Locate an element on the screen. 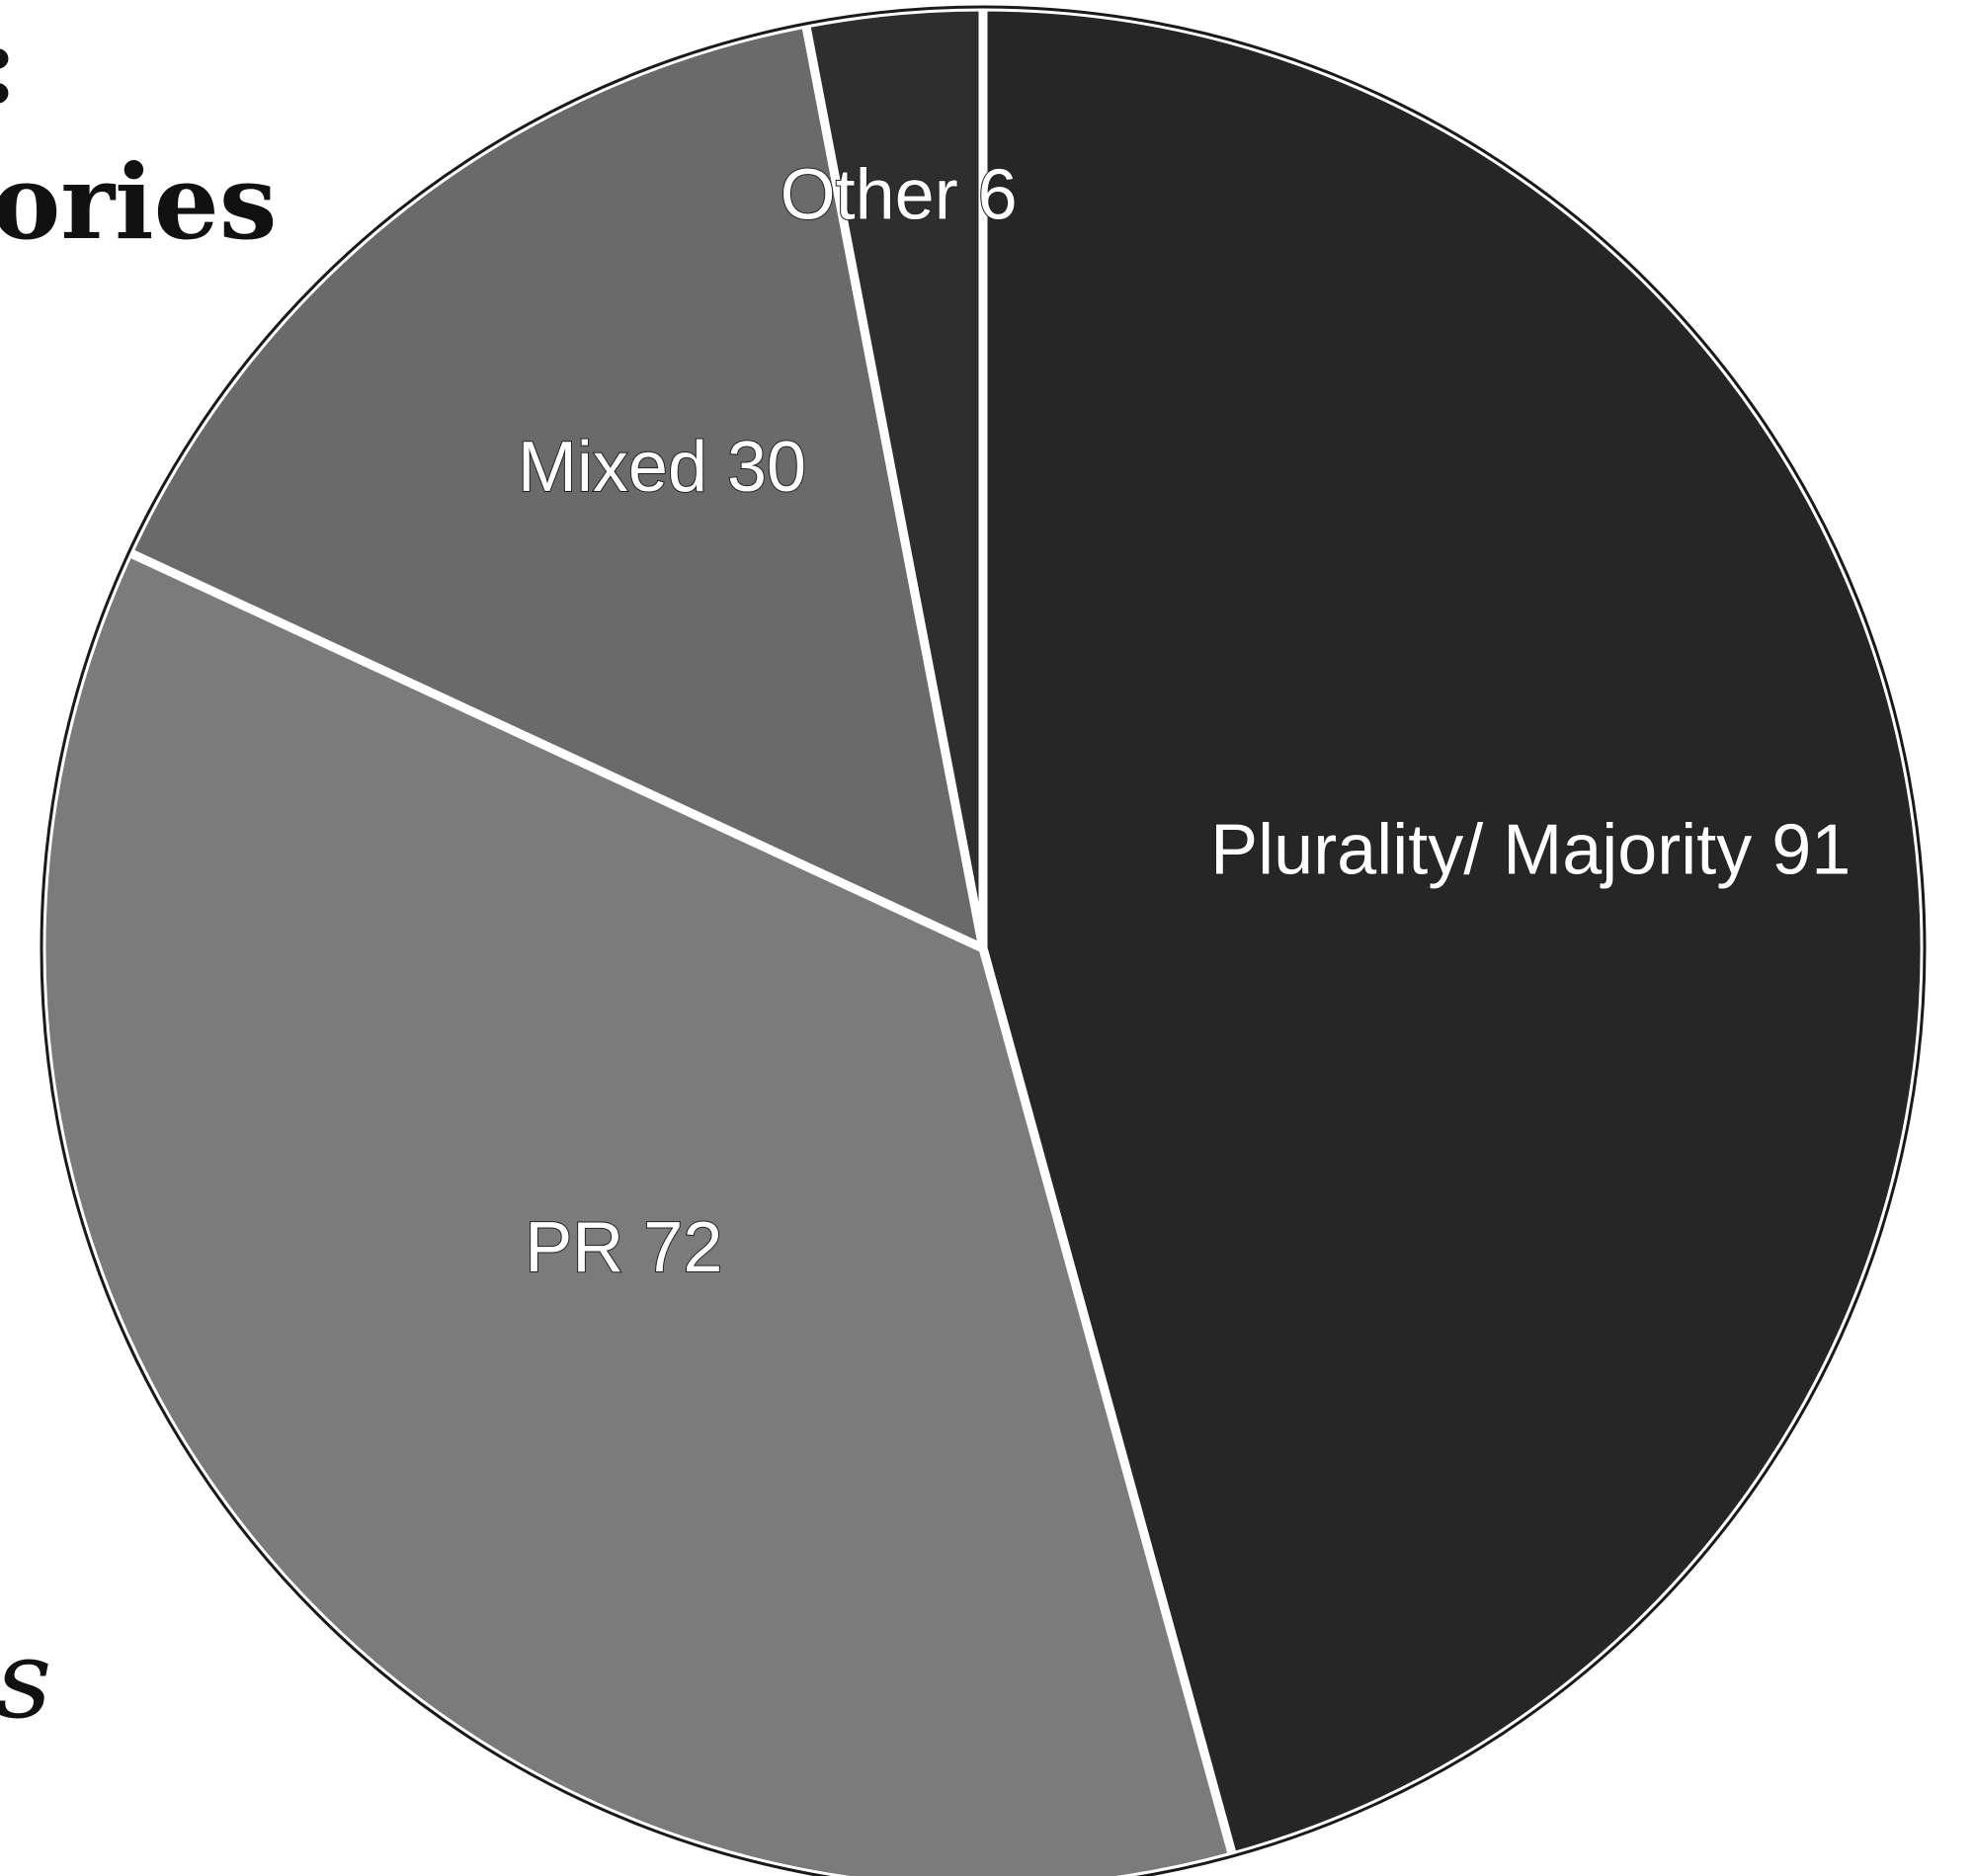  pie-label-other: Other 6 is located at coordinates (899, 195).